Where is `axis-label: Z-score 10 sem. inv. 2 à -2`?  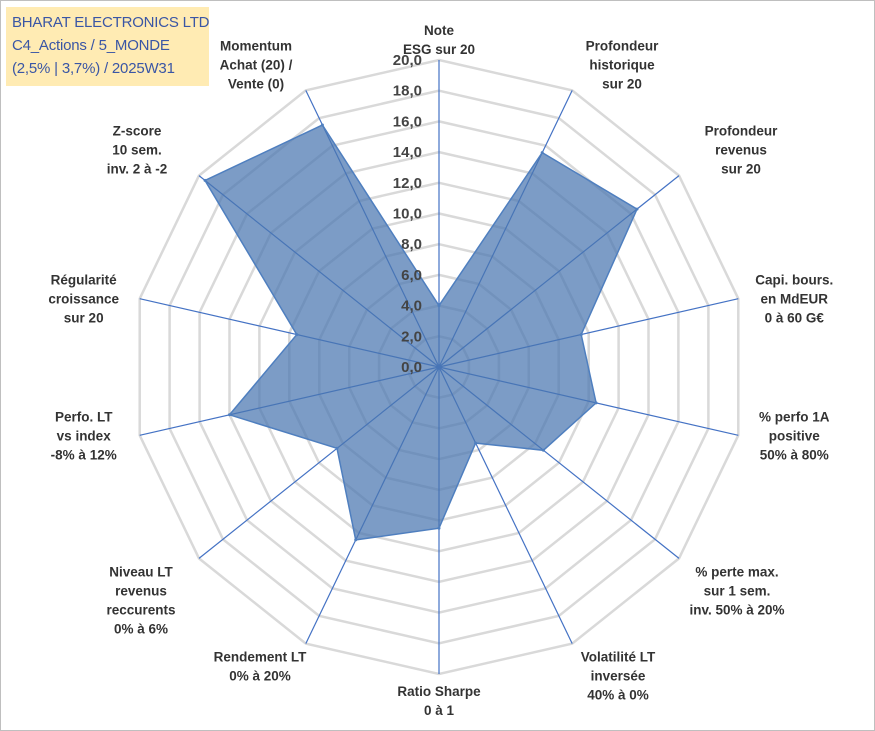 axis-label: Z-score 10 sem. inv. 2 à -2 is located at coordinates (137, 150).